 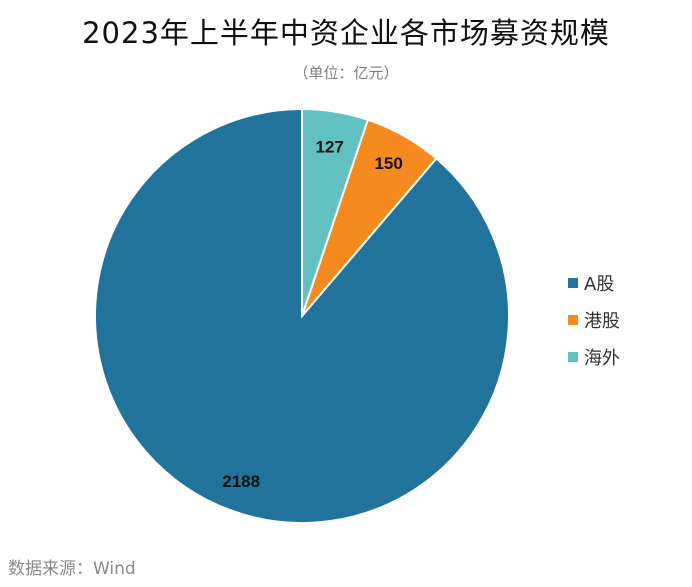 I want to click on legend-item-hk-share: 港股, so click(x=594, y=319).